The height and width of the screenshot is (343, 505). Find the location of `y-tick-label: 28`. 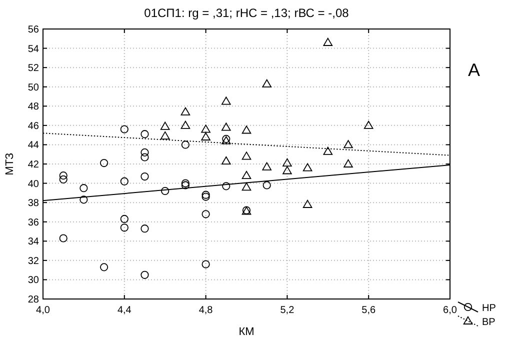

y-tick-label: 28 is located at coordinates (34, 300).